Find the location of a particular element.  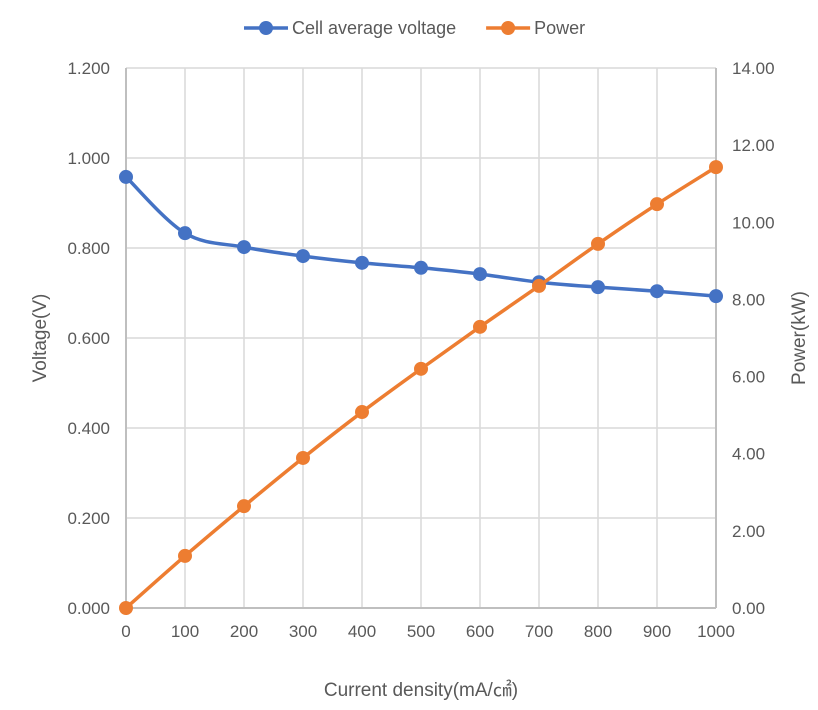

y-tick-label: 0.400 is located at coordinates (88, 428).